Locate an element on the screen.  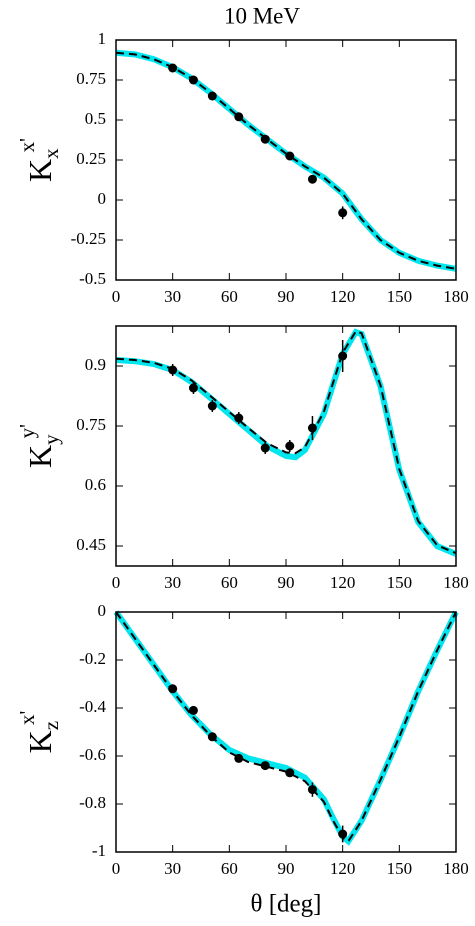
y-label-sup: y' is located at coordinates (27, 431).